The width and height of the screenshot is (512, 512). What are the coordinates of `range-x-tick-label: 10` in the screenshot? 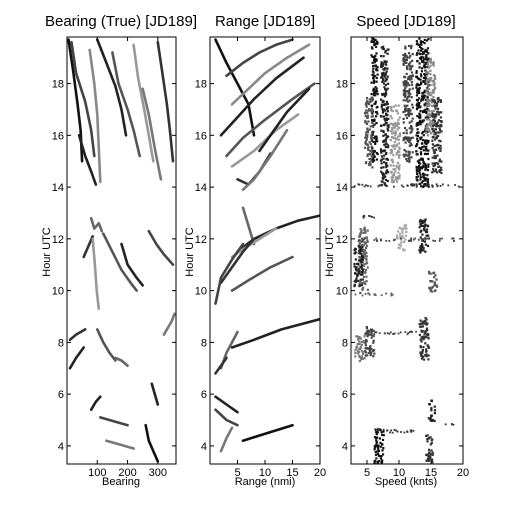 It's located at (265, 473).